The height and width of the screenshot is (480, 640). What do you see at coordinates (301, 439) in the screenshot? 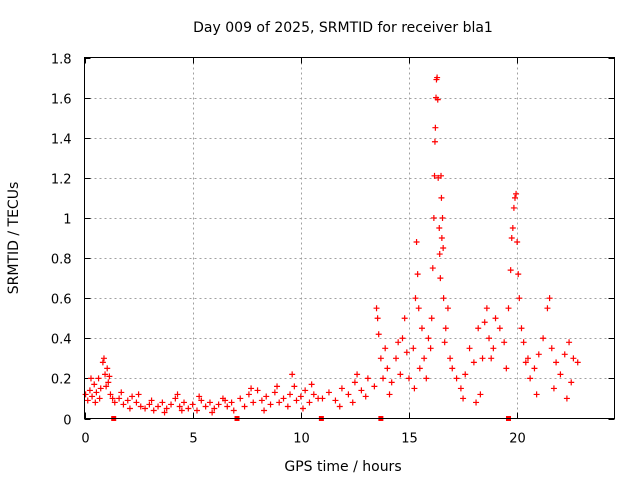
I see `x-tick-label: 10` at bounding box center [301, 439].